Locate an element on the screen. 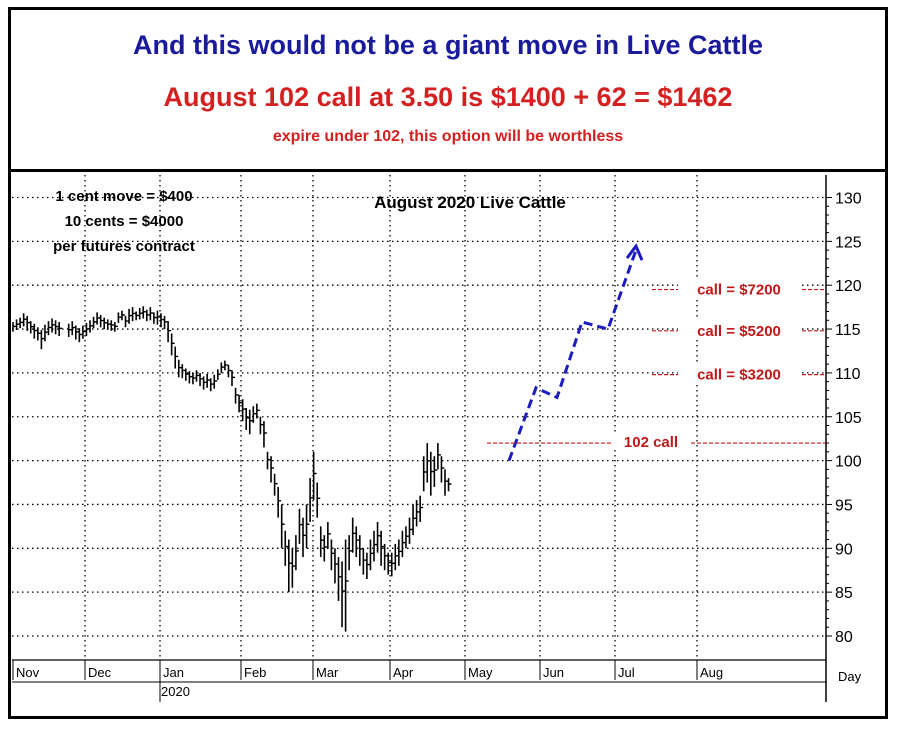  y-tick-label: 110 is located at coordinates (848, 374).